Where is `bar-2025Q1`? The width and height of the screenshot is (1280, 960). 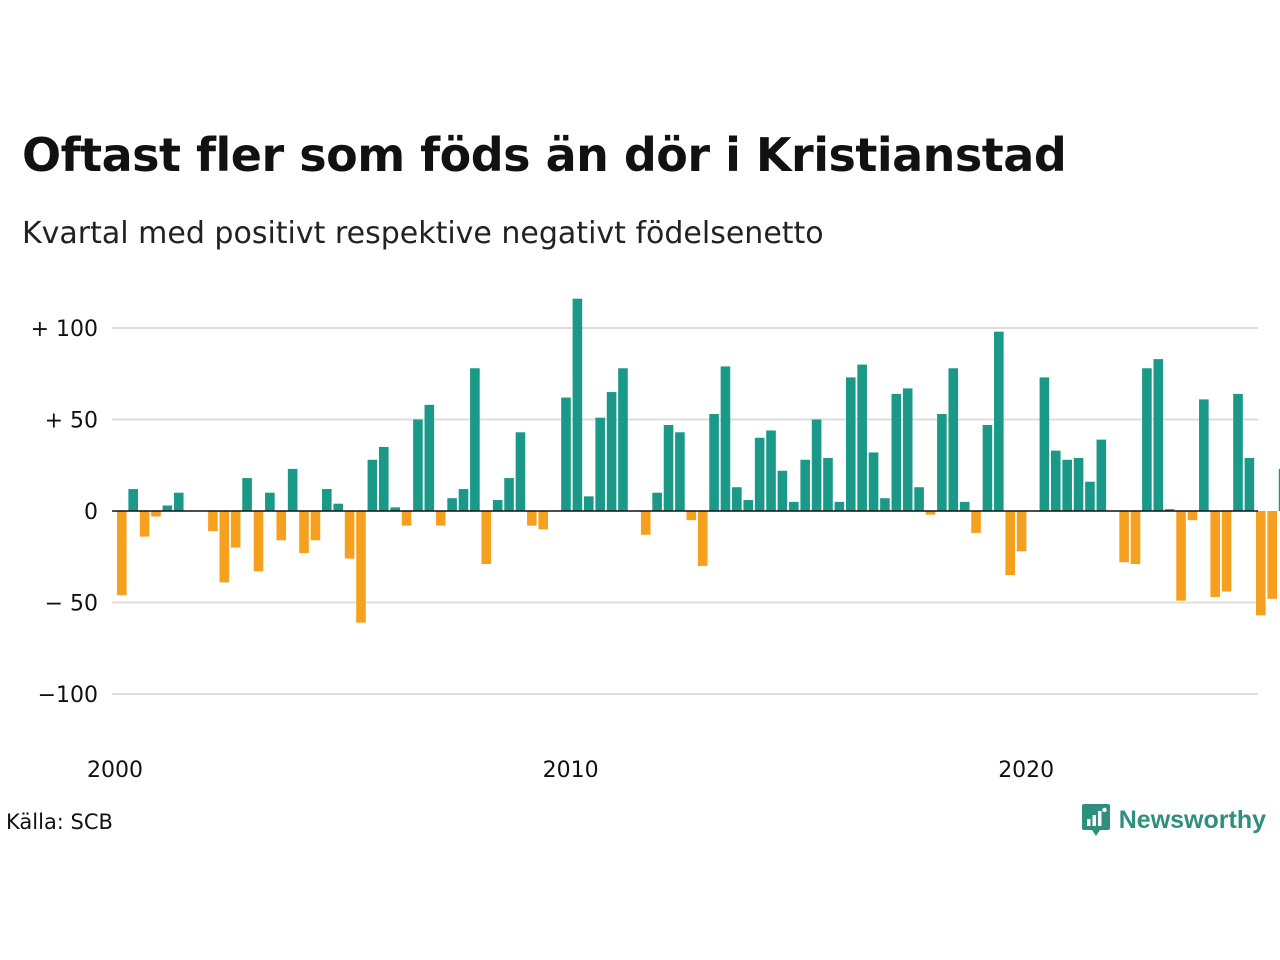 bar-2025Q1 is located at coordinates (1261, 563).